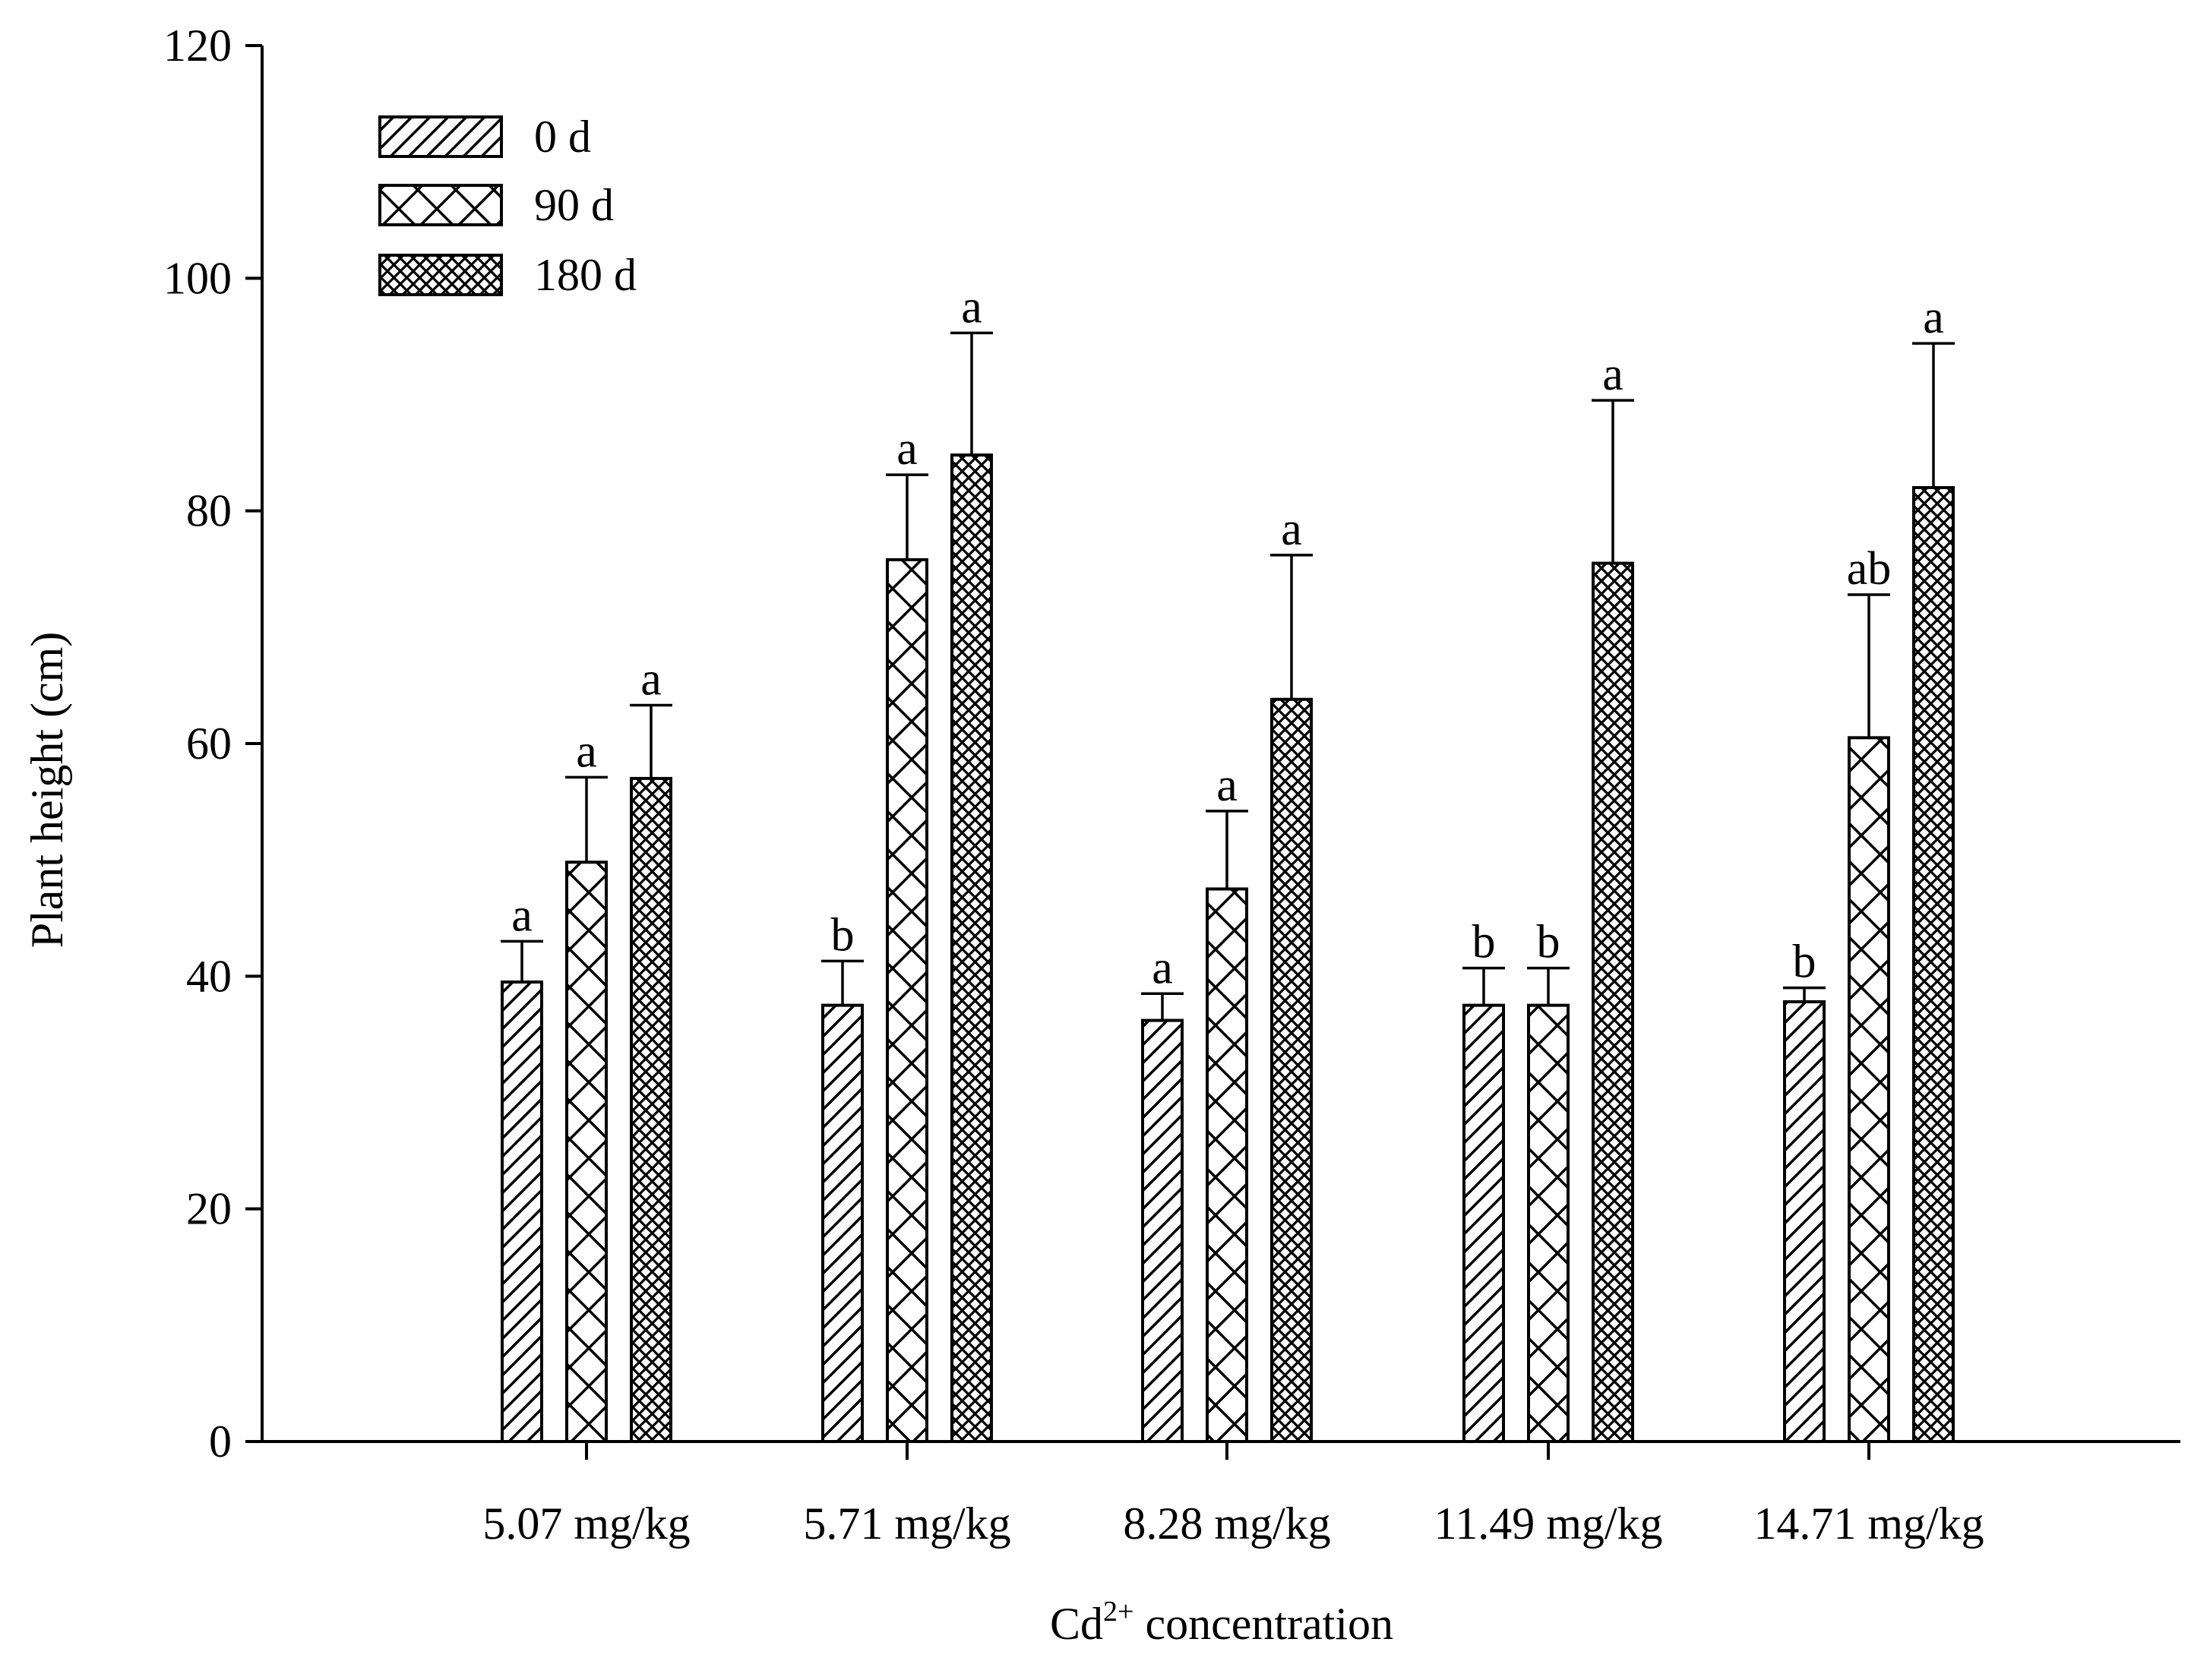  What do you see at coordinates (1869, 569) in the screenshot?
I see `significance-label: ab` at bounding box center [1869, 569].